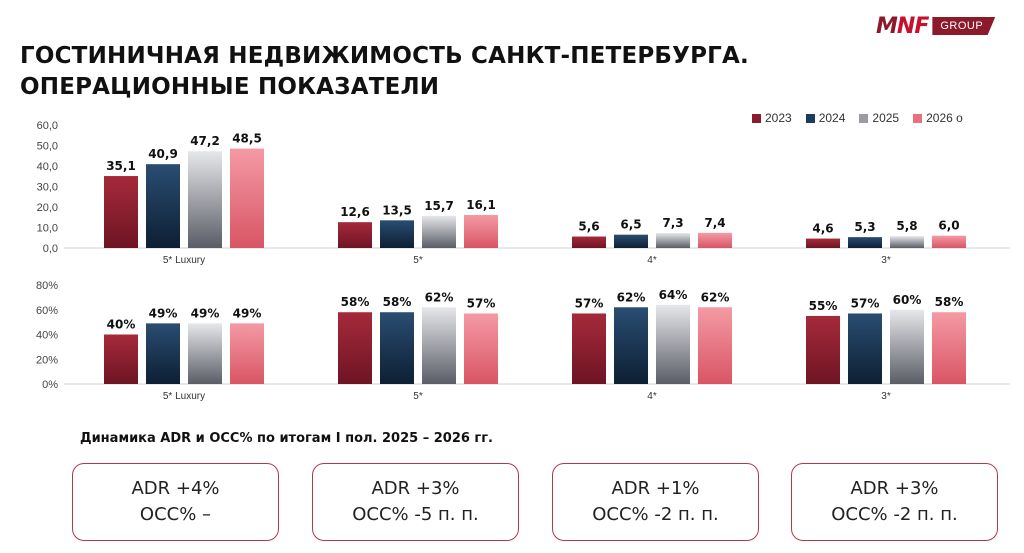  What do you see at coordinates (247, 353) in the screenshot?
I see `bar-2026-о-0` at bounding box center [247, 353].